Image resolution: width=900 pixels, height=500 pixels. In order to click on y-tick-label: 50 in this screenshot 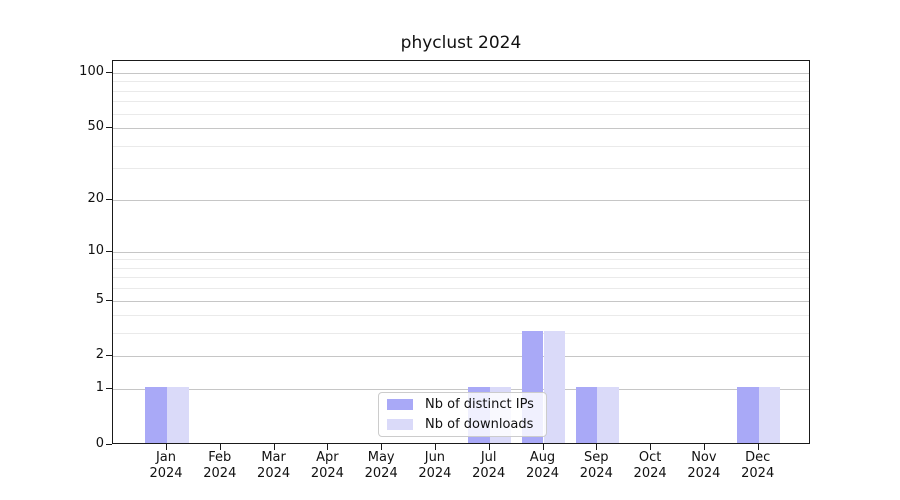, I will do `click(95, 126)`.